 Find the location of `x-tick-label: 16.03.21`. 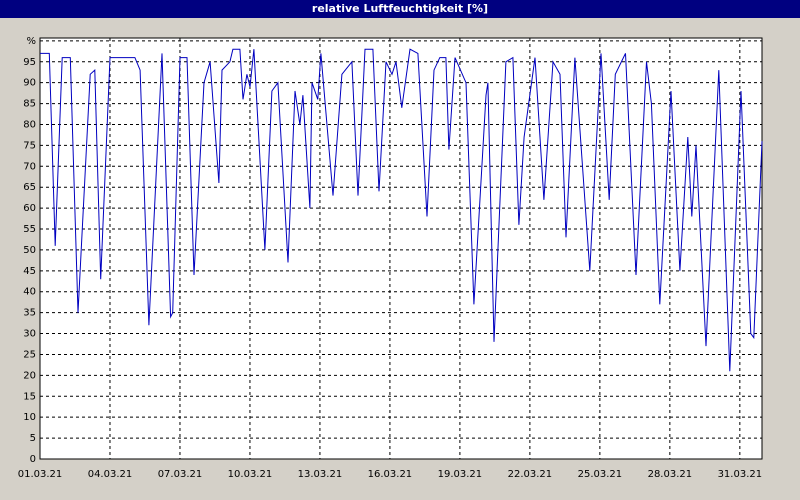

x-tick-label: 16.03.21 is located at coordinates (390, 474).